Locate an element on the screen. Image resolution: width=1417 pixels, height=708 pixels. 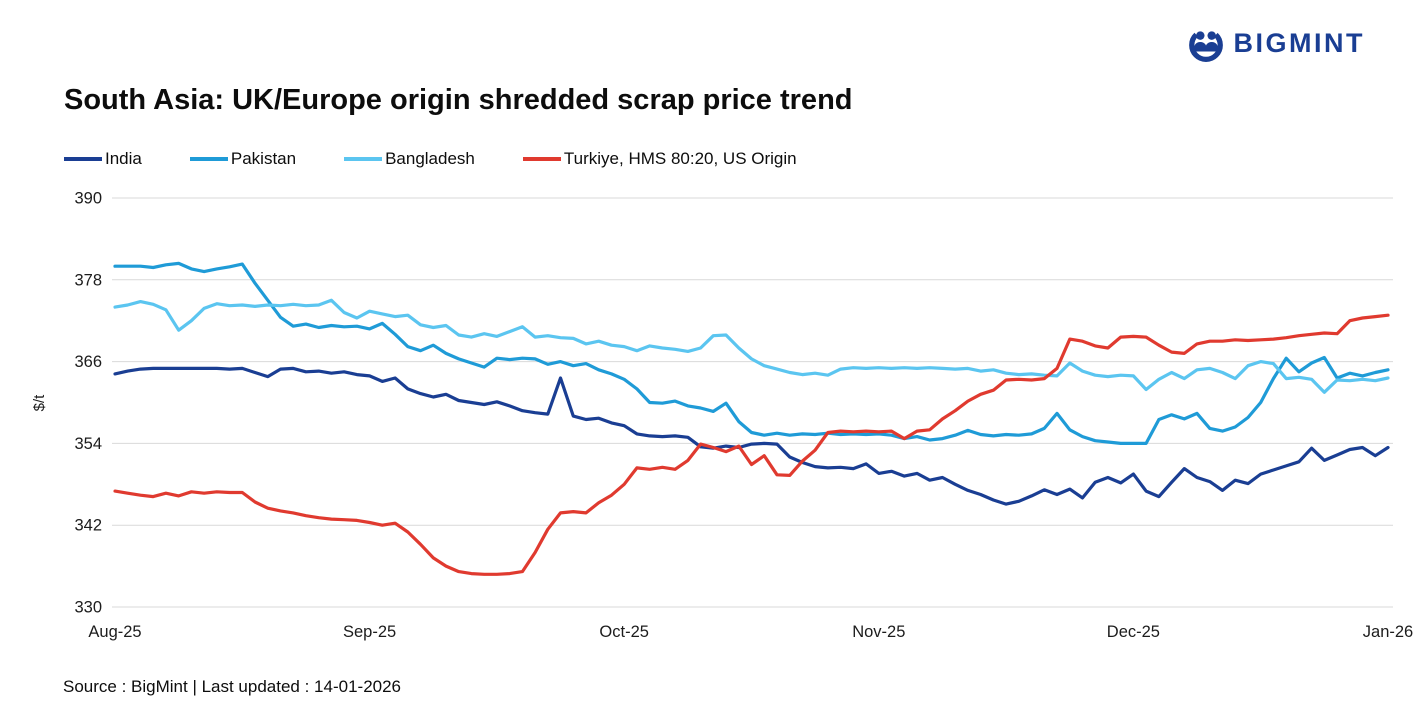
y-tick-354: 354 is located at coordinates (88, 444).